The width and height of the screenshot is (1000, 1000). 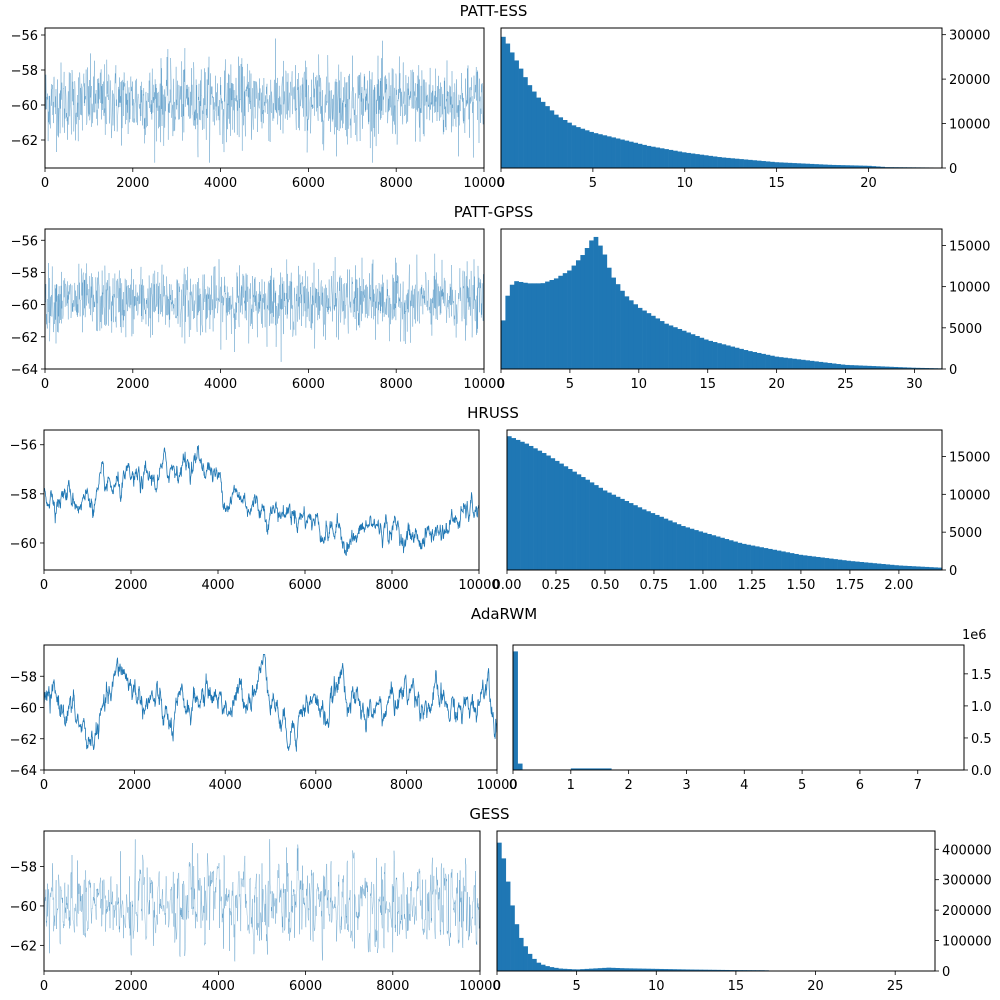 What do you see at coordinates (721, 98) in the screenshot?
I see `histogram-frame` at bounding box center [721, 98].